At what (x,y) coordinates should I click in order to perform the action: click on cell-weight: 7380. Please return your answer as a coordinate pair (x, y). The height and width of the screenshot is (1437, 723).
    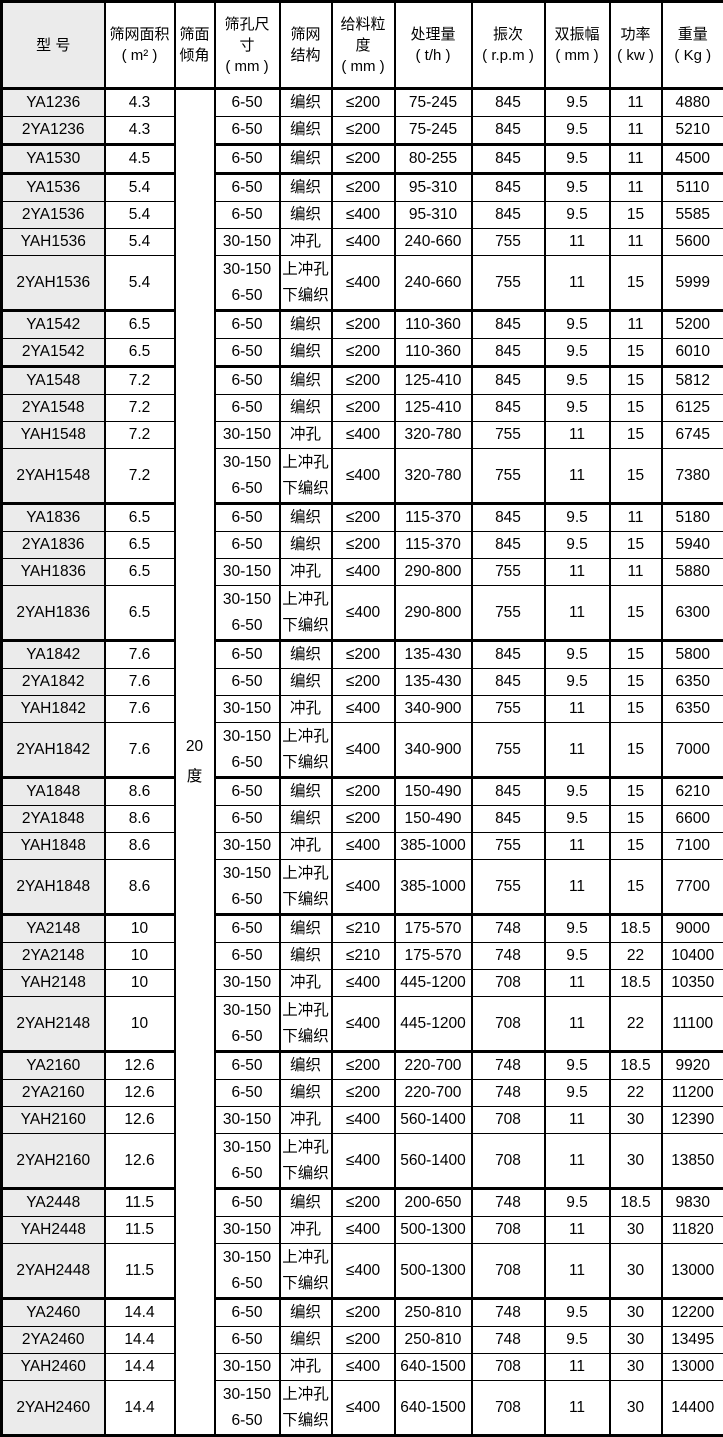
    Looking at the image, I should click on (692, 476).